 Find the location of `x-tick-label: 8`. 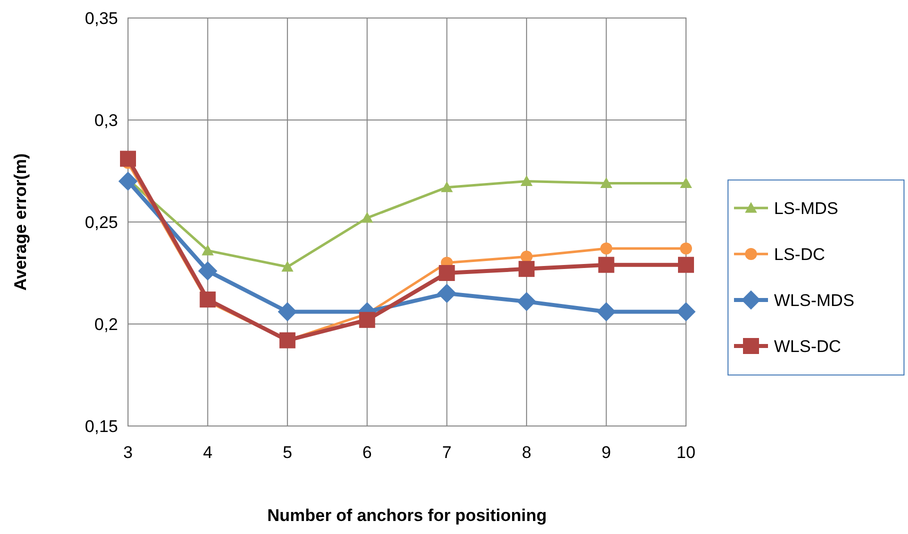

x-tick-label: 8 is located at coordinates (527, 452).